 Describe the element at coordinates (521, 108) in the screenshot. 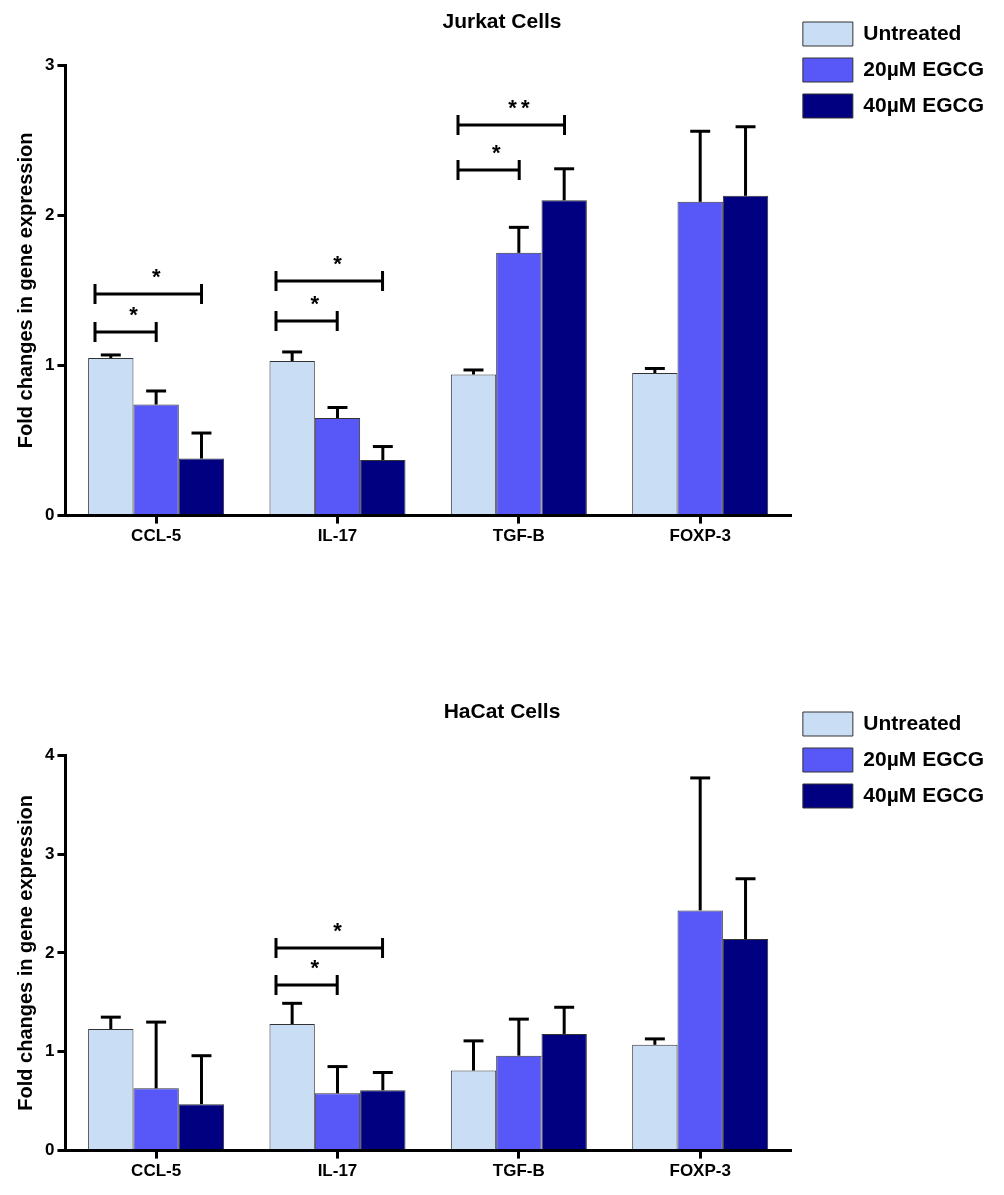

I see `annotation: **` at that location.